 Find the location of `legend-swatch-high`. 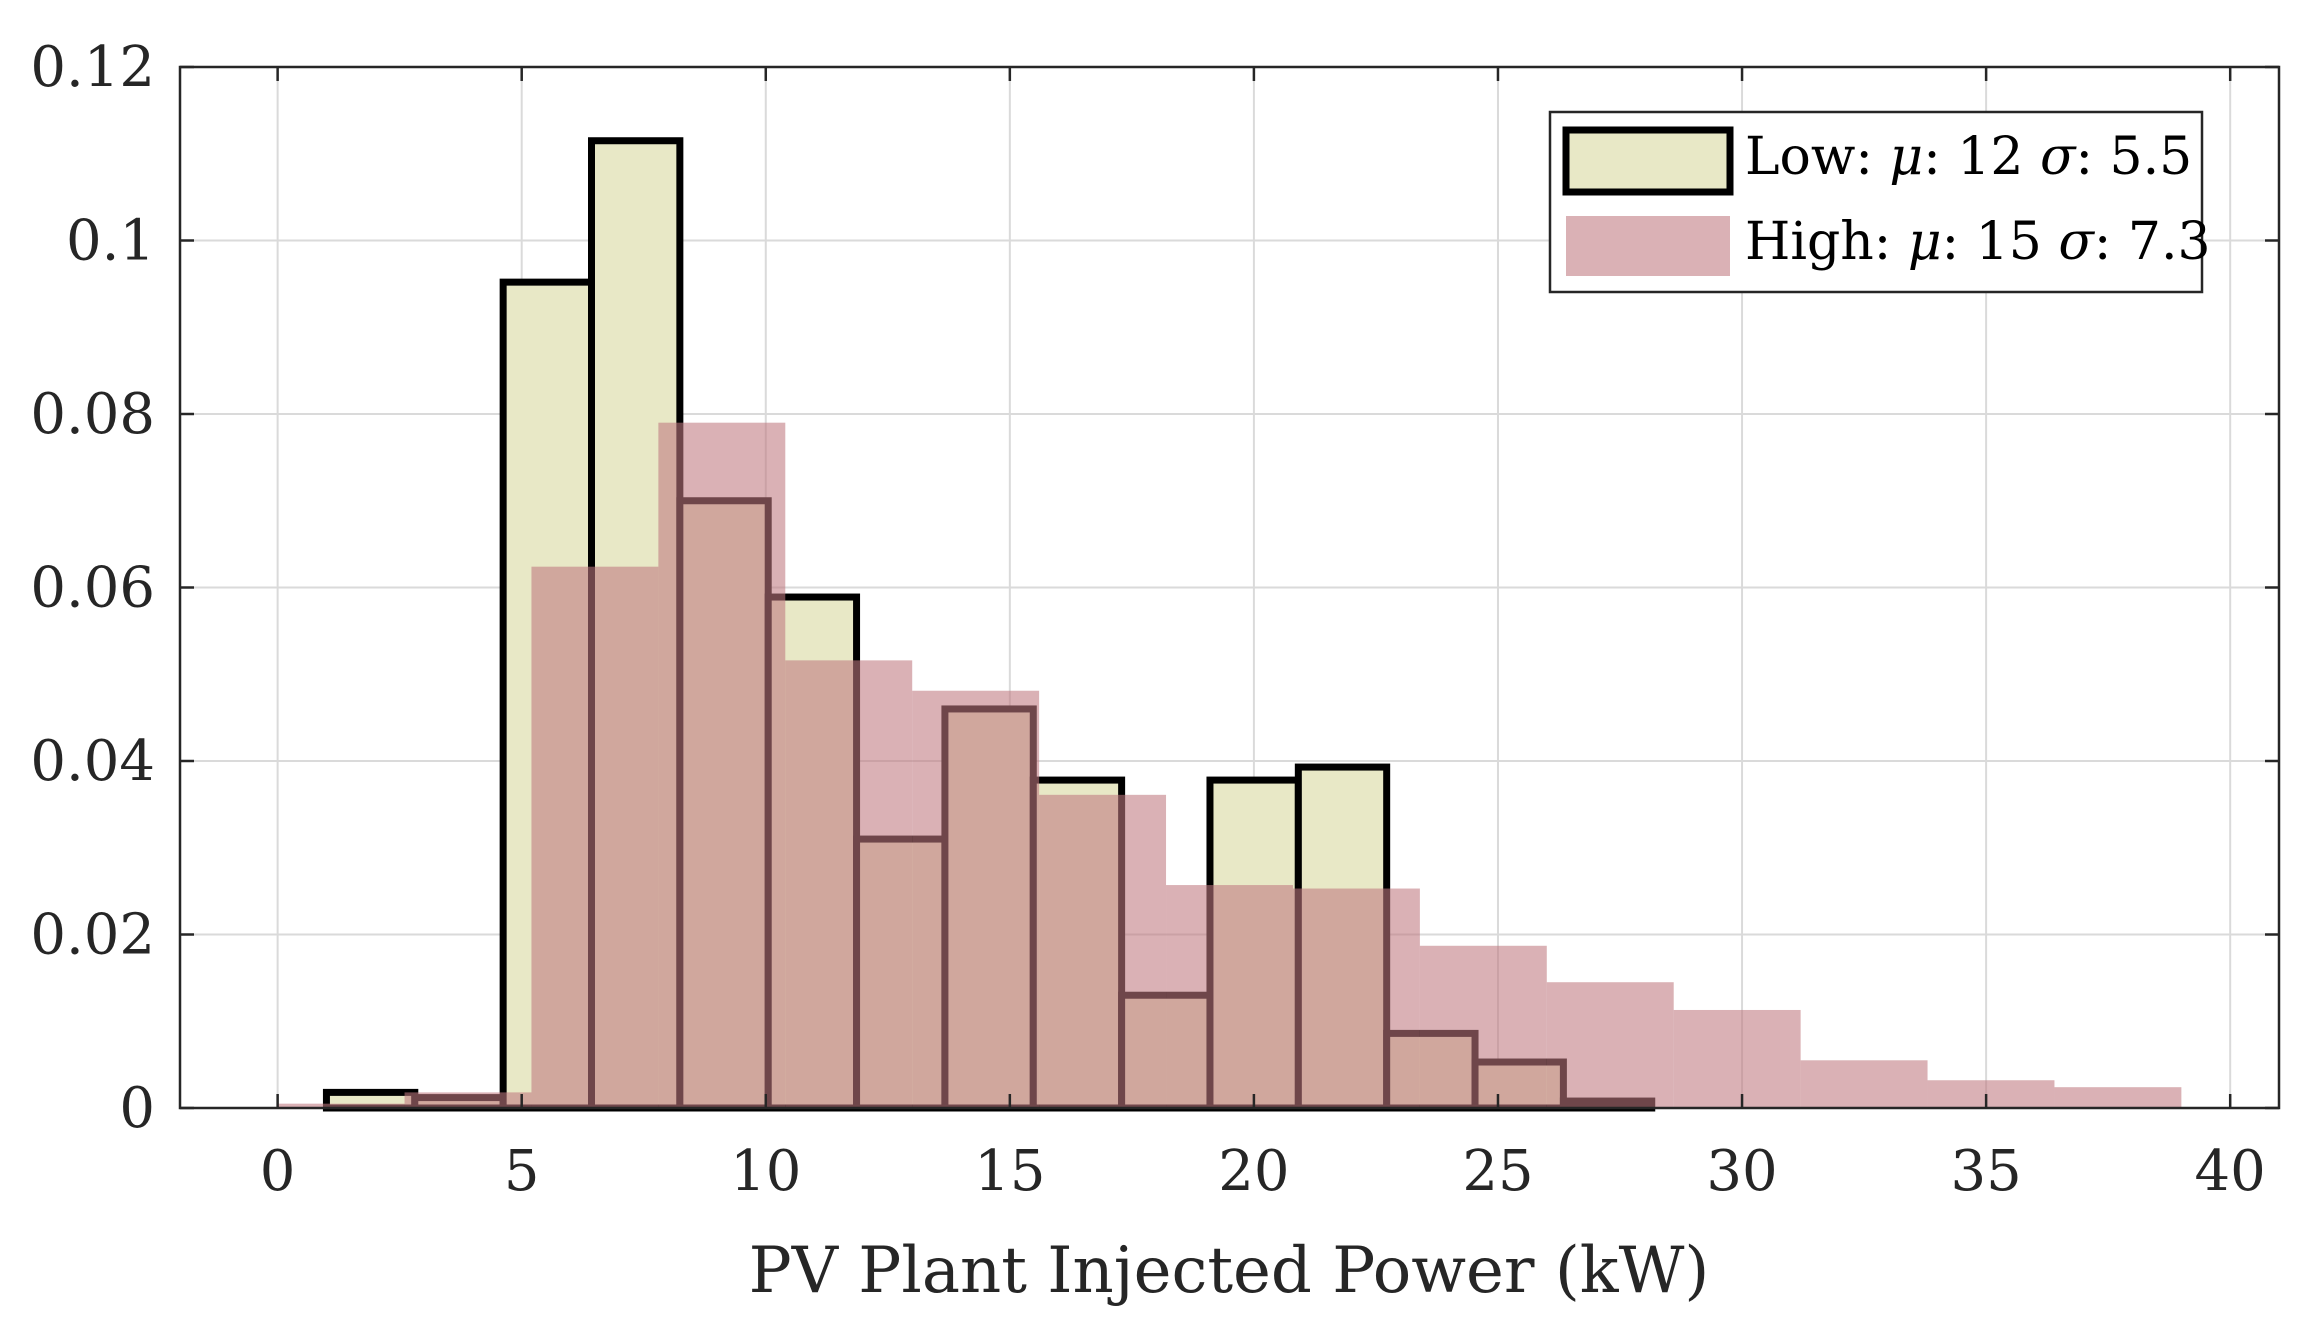

legend-swatch-high is located at coordinates (1648, 246).